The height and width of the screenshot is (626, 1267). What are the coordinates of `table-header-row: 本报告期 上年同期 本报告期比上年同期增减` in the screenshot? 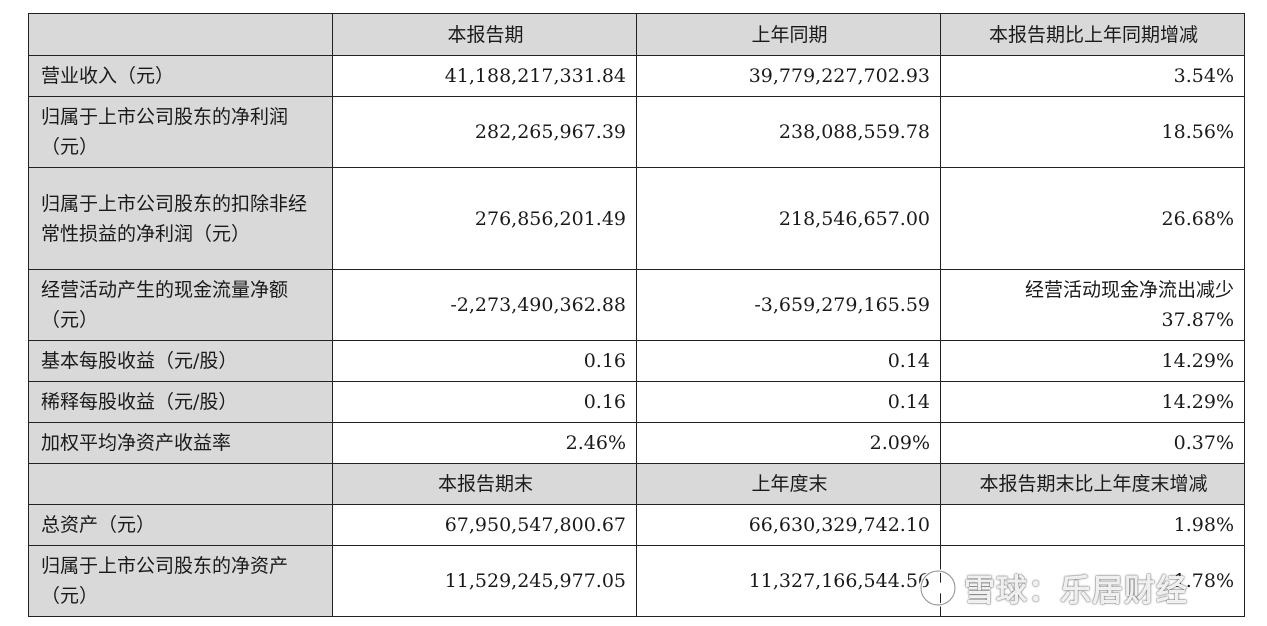 It's located at (636, 34).